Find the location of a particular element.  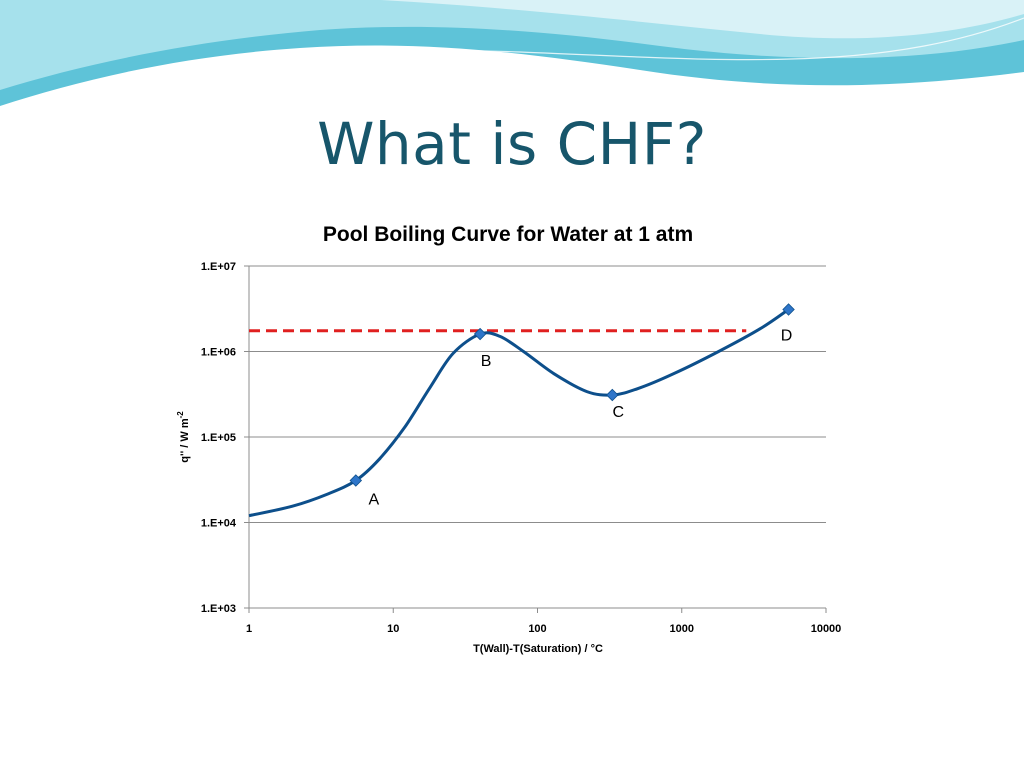

y-axis-label-exponent: -2 is located at coordinates (180, 415).